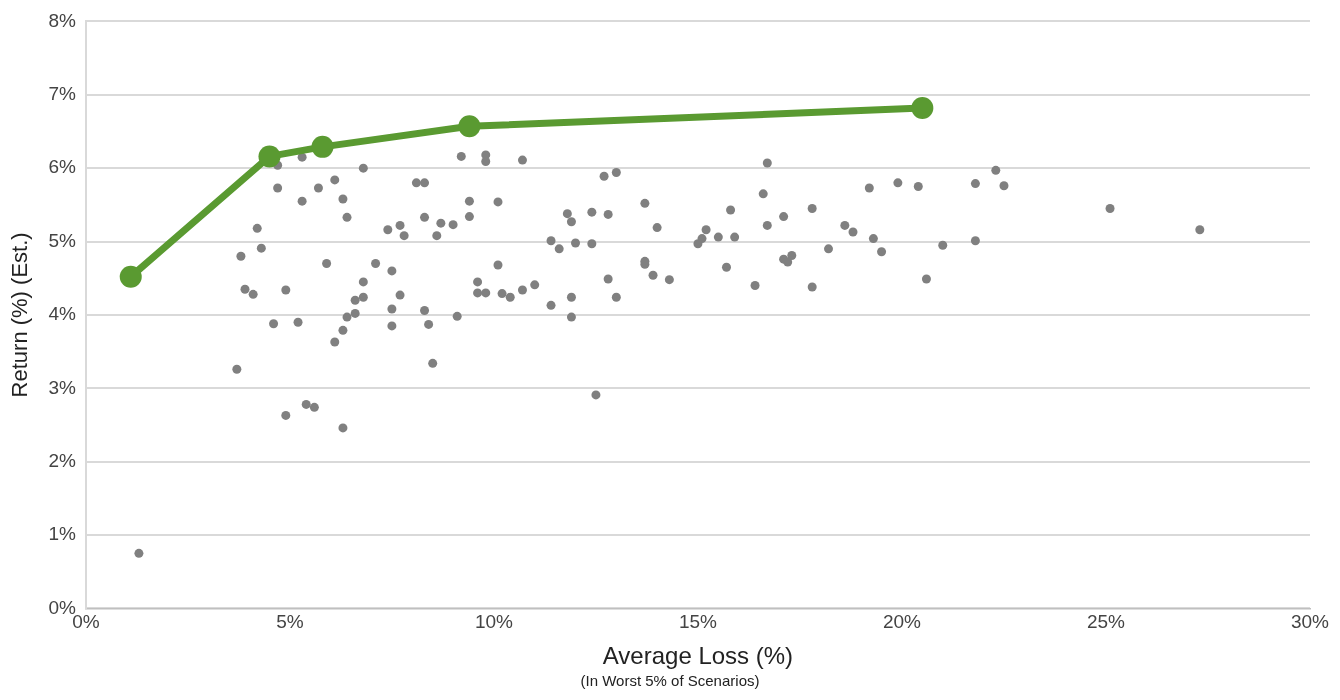 The height and width of the screenshot is (700, 1340). What do you see at coordinates (62, 94) in the screenshot?
I see `y-tick-label: 7%` at bounding box center [62, 94].